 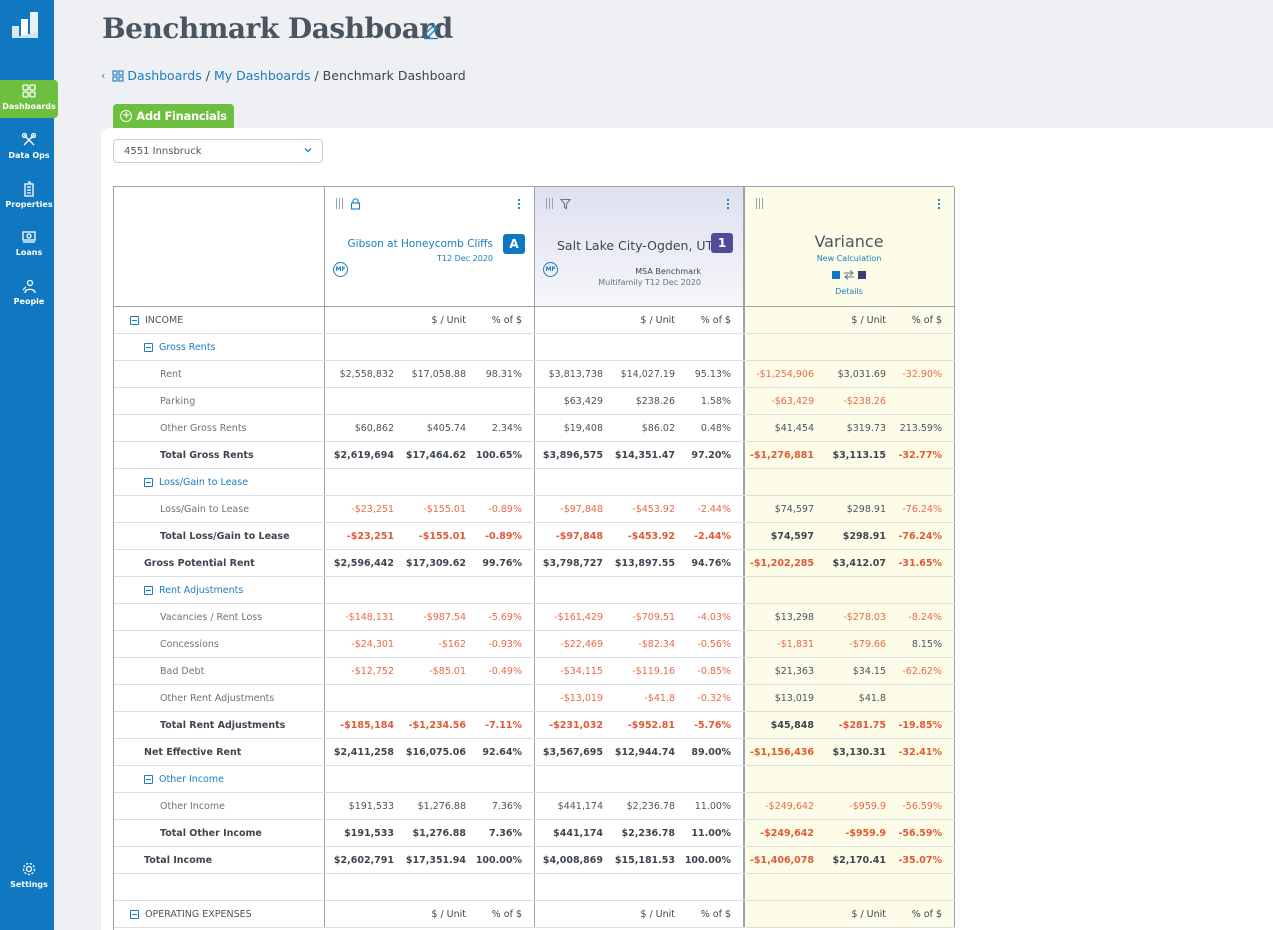 What do you see at coordinates (430, 833) in the screenshot?
I see `column-a-cells: $191,533 $1,276.88 7.36%` at bounding box center [430, 833].